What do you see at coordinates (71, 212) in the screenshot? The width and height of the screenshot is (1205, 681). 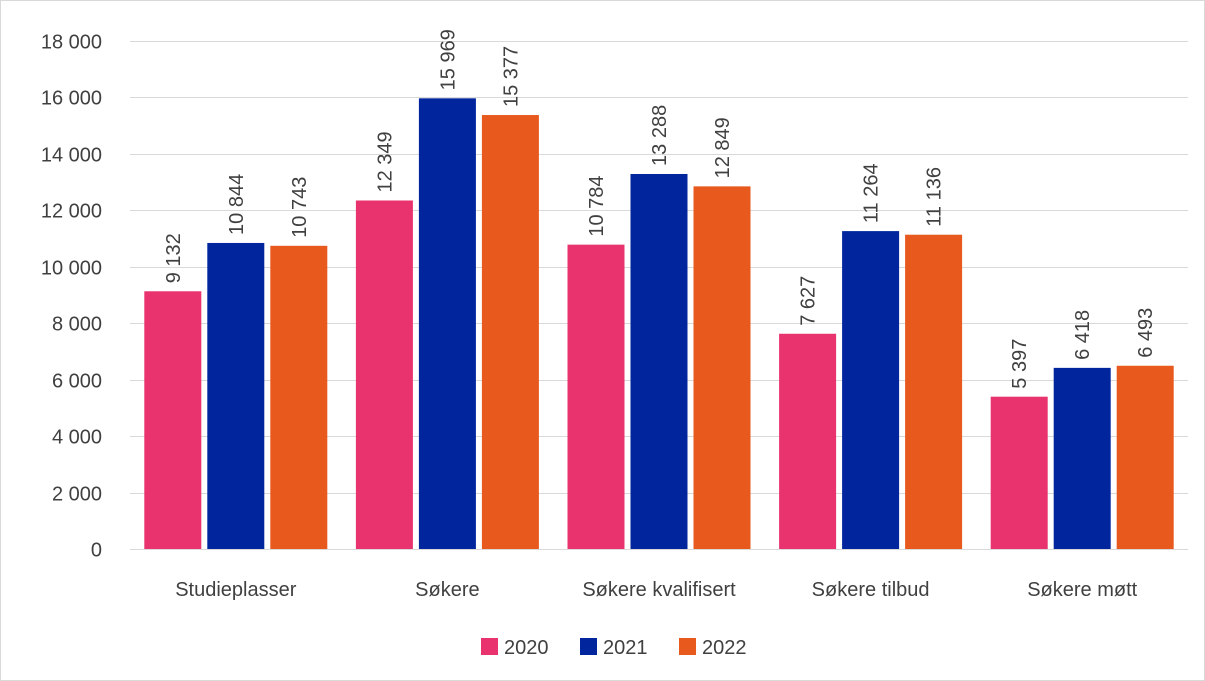 I see `y-tick-label: 12 000` at bounding box center [71, 212].